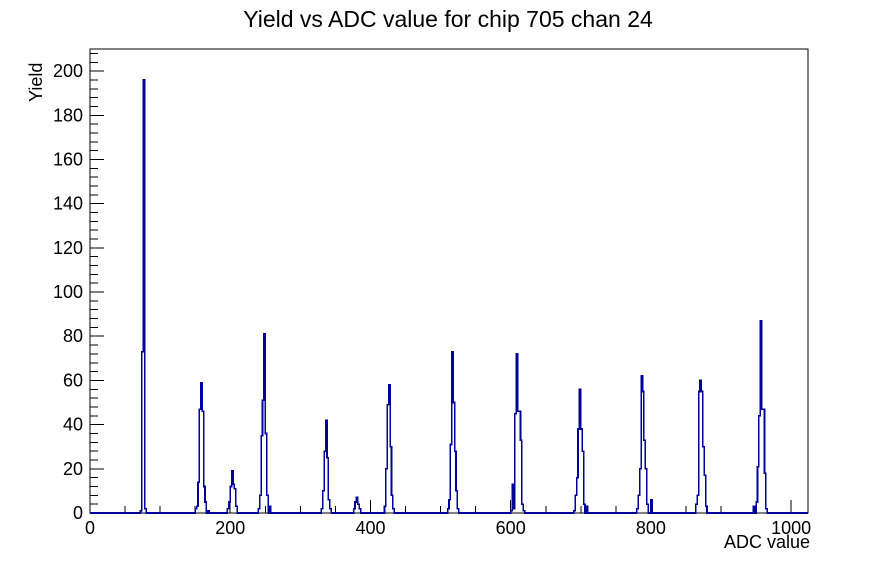 This screenshot has height=572, width=896. What do you see at coordinates (73, 336) in the screenshot?
I see `y-tick-label: 80` at bounding box center [73, 336].